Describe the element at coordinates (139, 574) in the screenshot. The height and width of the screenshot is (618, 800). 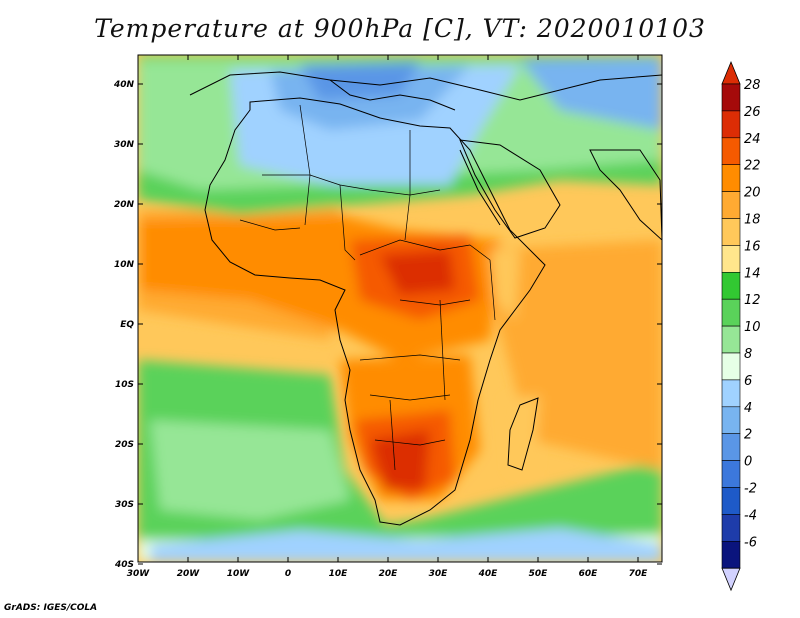
I see `lon-tick-label: 30W` at that location.